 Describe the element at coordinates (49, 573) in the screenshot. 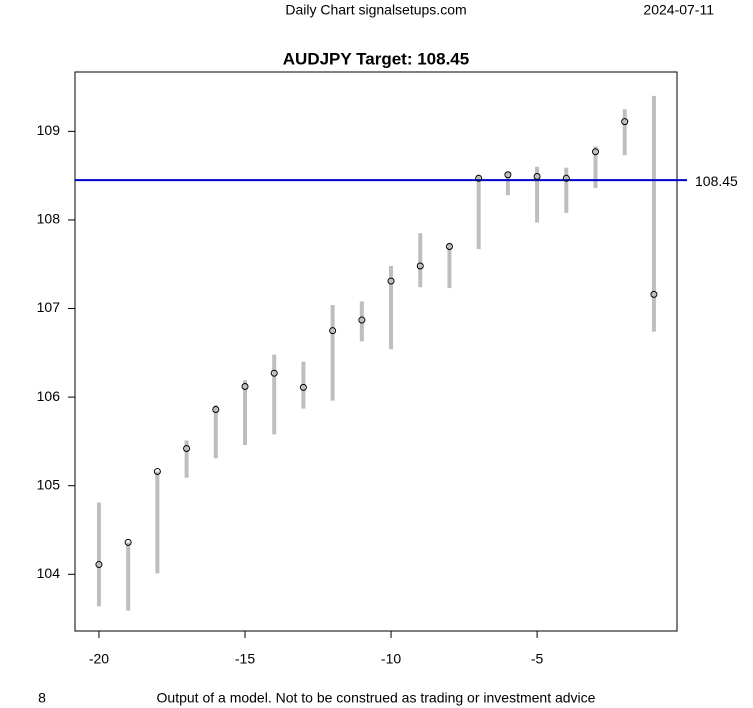

I see `y-tick-label: 104` at that location.